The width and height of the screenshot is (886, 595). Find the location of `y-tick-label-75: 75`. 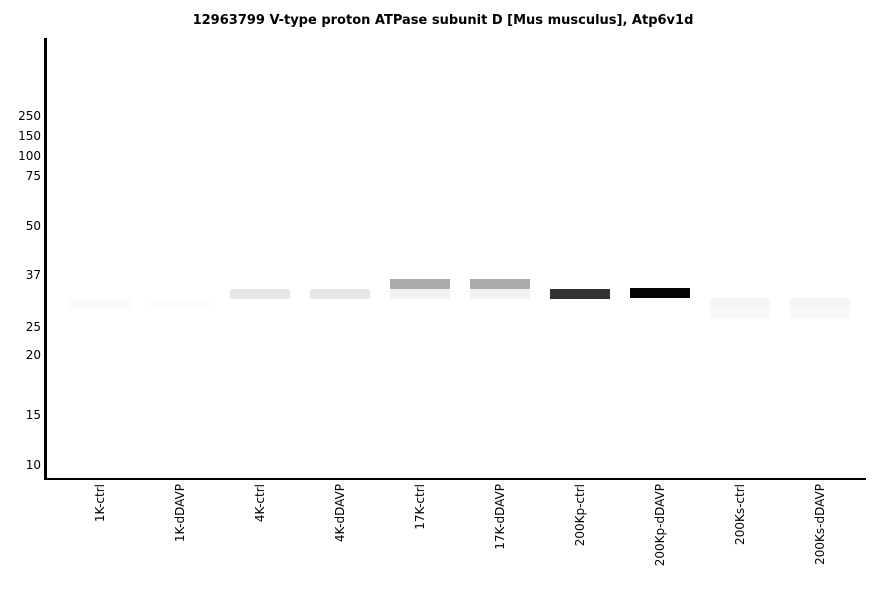

y-tick-label-75: 75 is located at coordinates (33, 176).